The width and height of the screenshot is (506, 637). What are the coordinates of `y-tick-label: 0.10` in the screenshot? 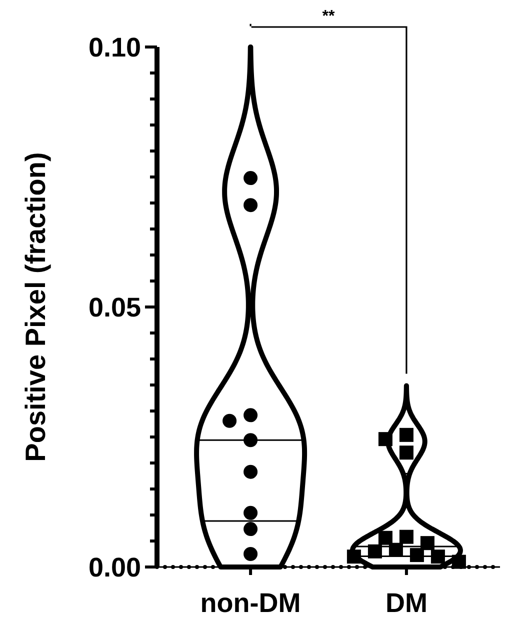 It's located at (114, 47).